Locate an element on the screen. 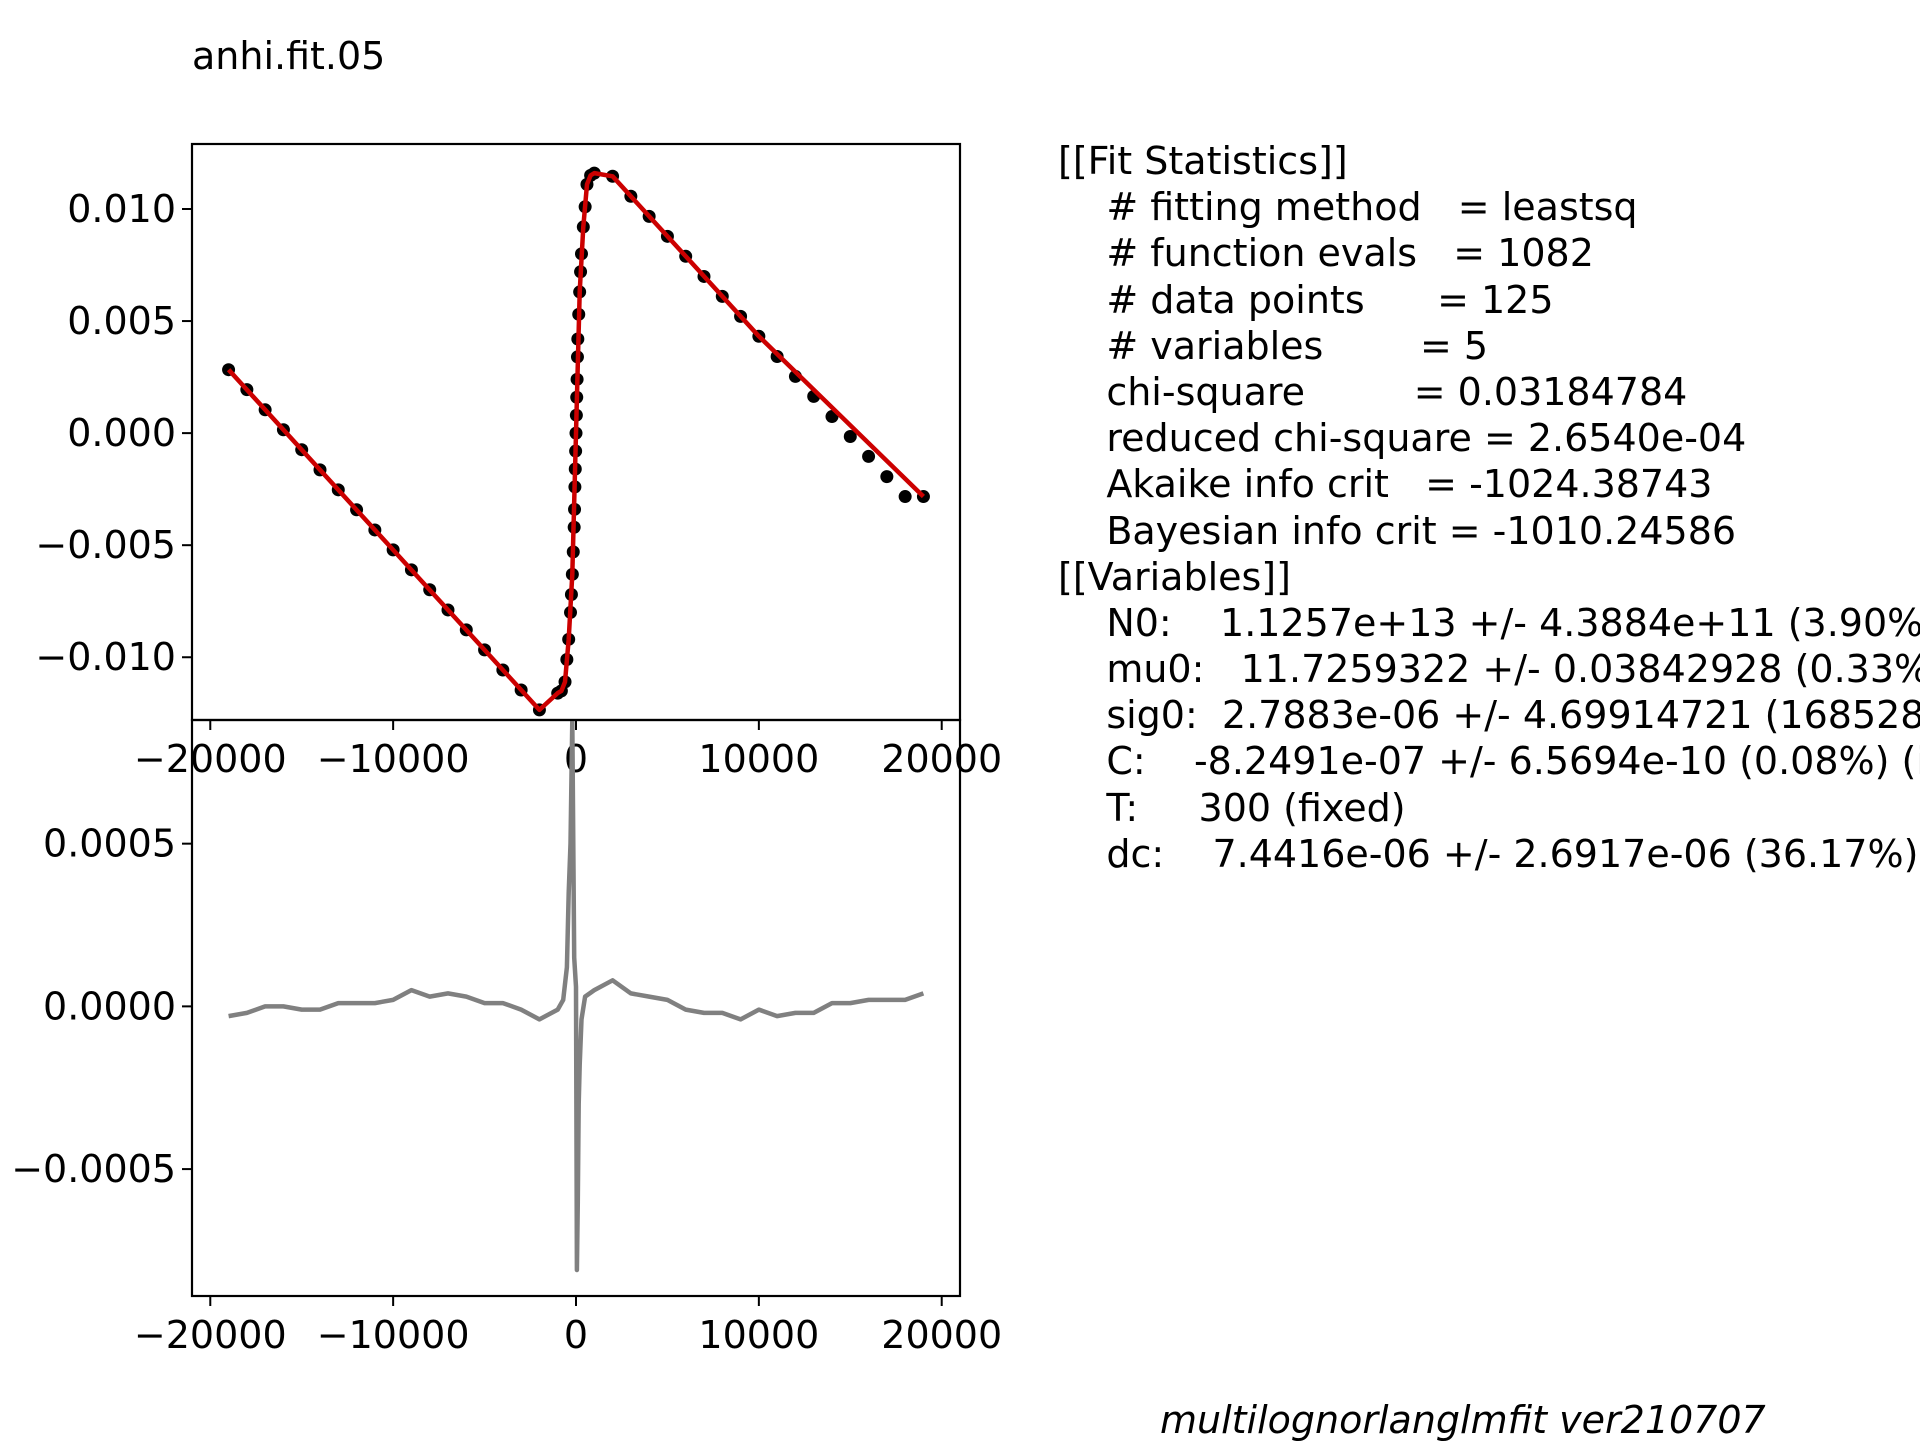 The image size is (1920, 1442). fit-report-line: Bayesian info crit = -1010.24586 is located at coordinates (1397, 530).